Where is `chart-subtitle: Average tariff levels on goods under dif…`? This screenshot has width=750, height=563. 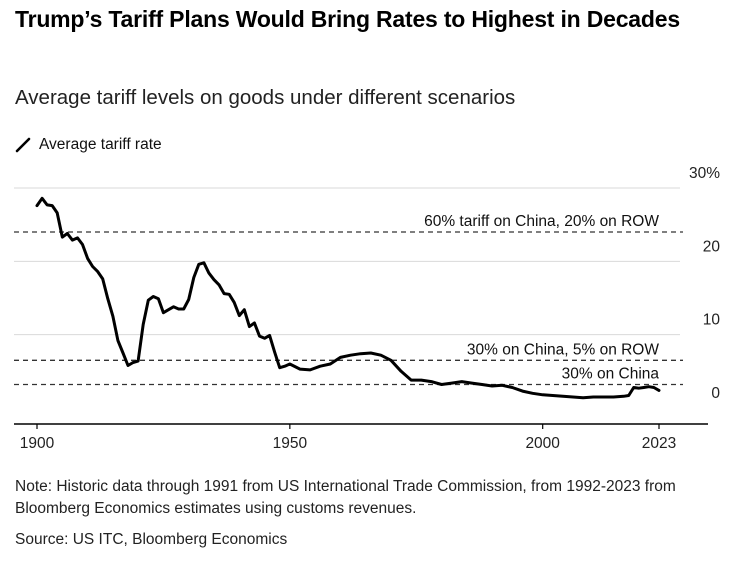
chart-subtitle: Average tariff levels on goods under dif… is located at coordinates (265, 97).